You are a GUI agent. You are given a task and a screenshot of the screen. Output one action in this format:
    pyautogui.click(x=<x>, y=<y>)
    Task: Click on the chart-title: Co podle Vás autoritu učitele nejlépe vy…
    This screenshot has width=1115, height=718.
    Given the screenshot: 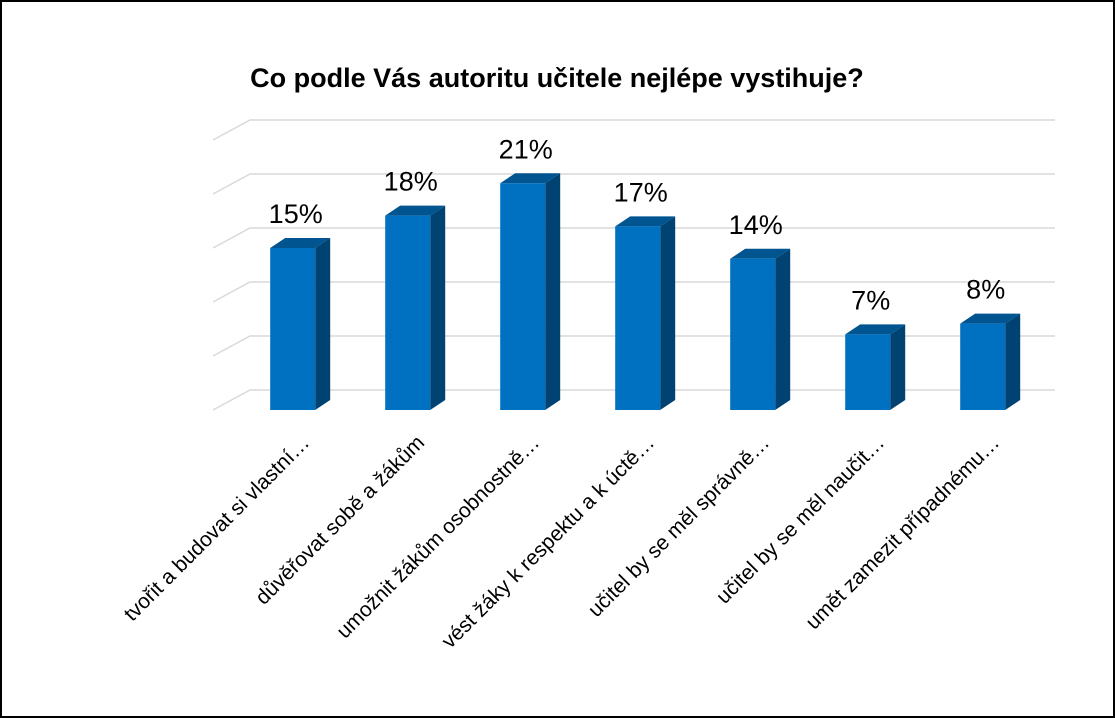 What is the action you would take?
    pyautogui.click(x=557, y=78)
    